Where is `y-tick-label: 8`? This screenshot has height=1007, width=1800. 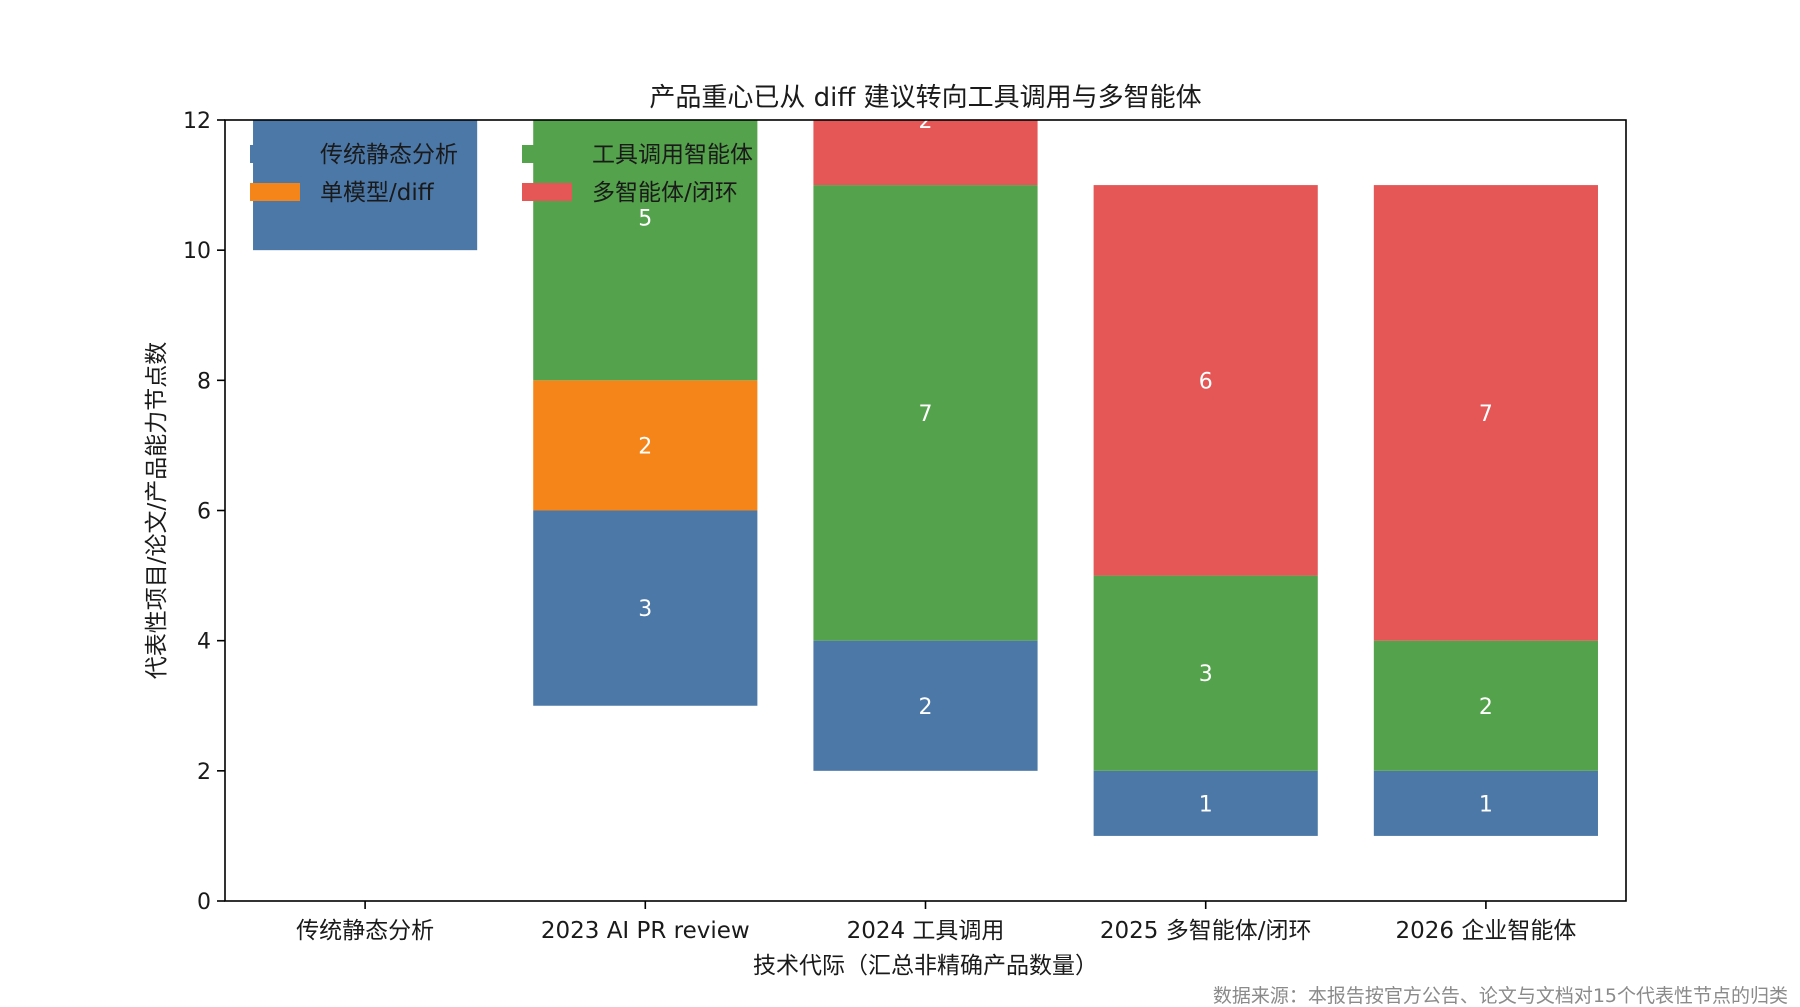 y-tick-label: 8 is located at coordinates (204, 381).